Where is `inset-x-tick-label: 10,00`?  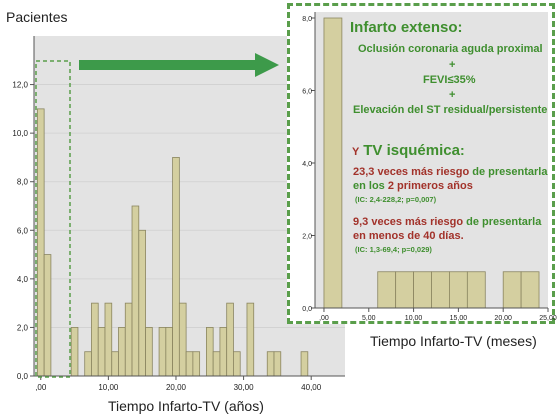
inset-x-tick-label: 10,00 is located at coordinates (414, 318).